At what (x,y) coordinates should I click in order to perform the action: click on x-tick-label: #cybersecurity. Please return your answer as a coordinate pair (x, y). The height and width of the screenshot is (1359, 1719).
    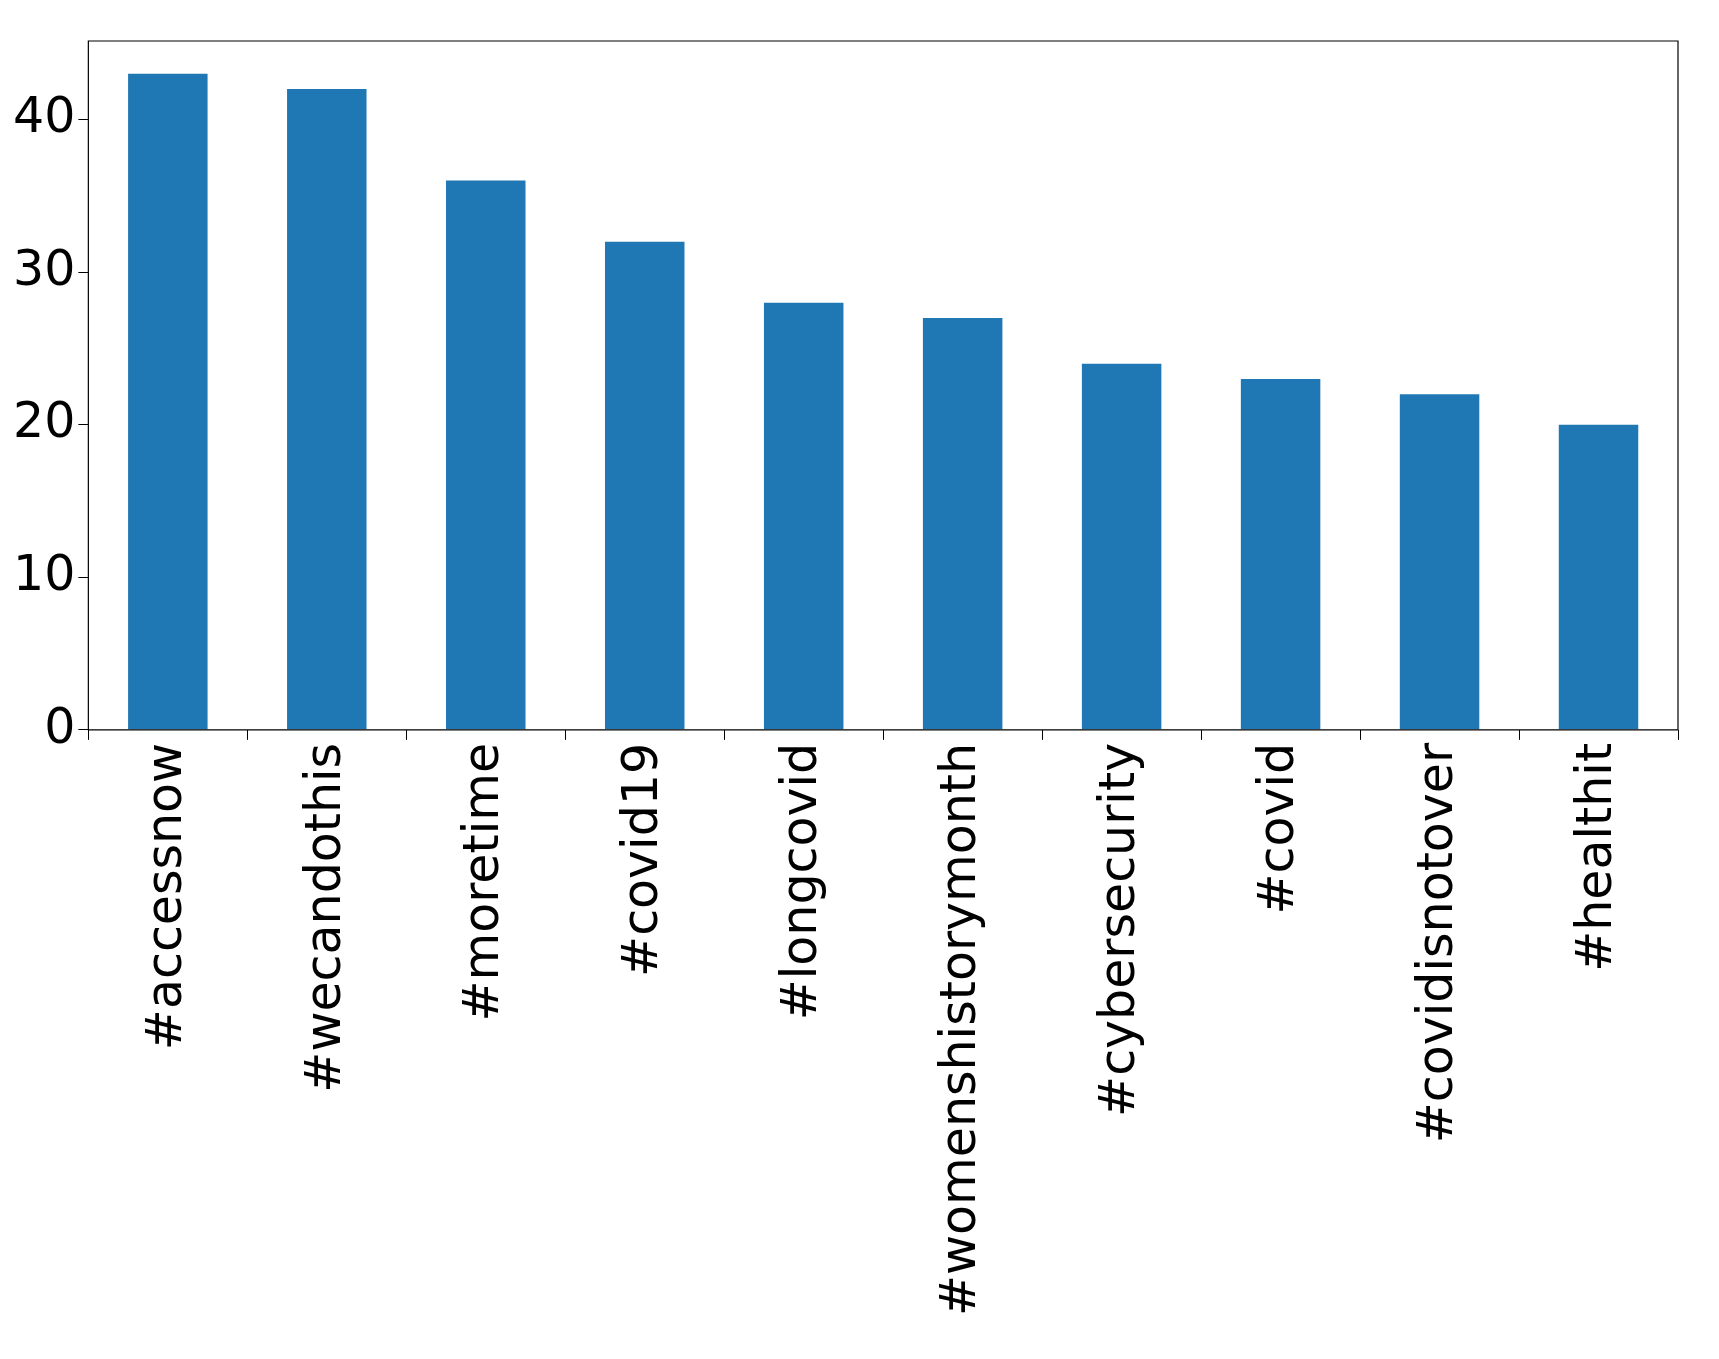
    Looking at the image, I should click on (1118, 929).